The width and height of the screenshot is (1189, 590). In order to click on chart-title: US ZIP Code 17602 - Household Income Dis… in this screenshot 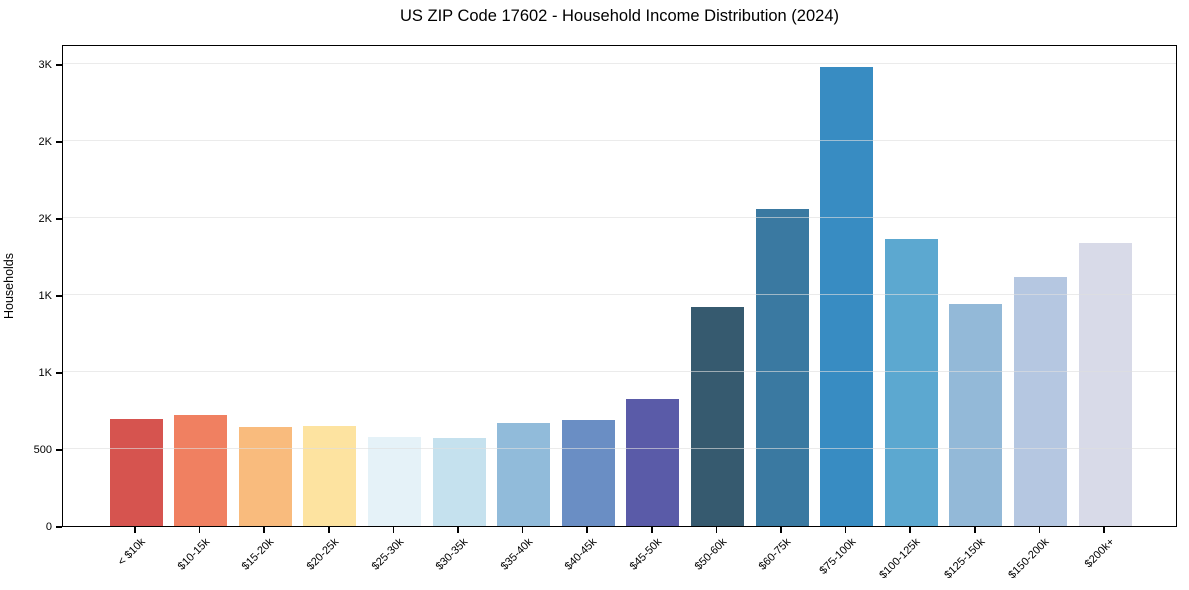, I will do `click(619, 16)`.